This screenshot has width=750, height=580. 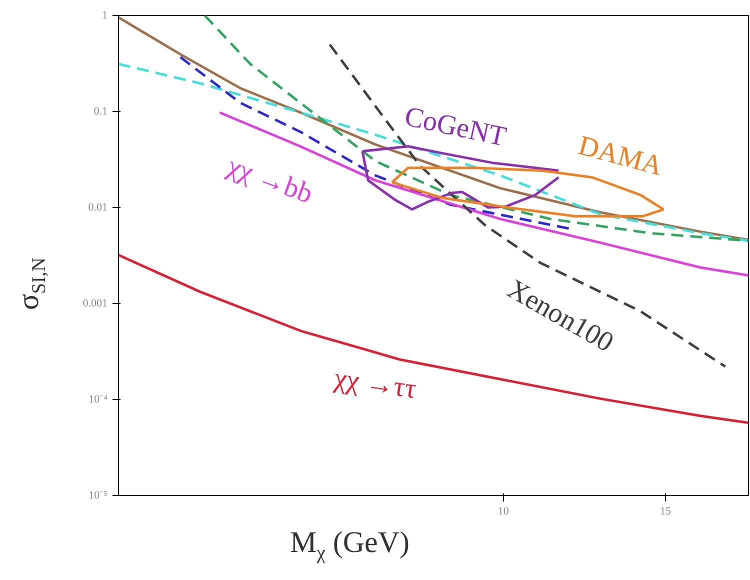 What do you see at coordinates (98, 208) in the screenshot?
I see `y-tick-label: 0.01` at bounding box center [98, 208].